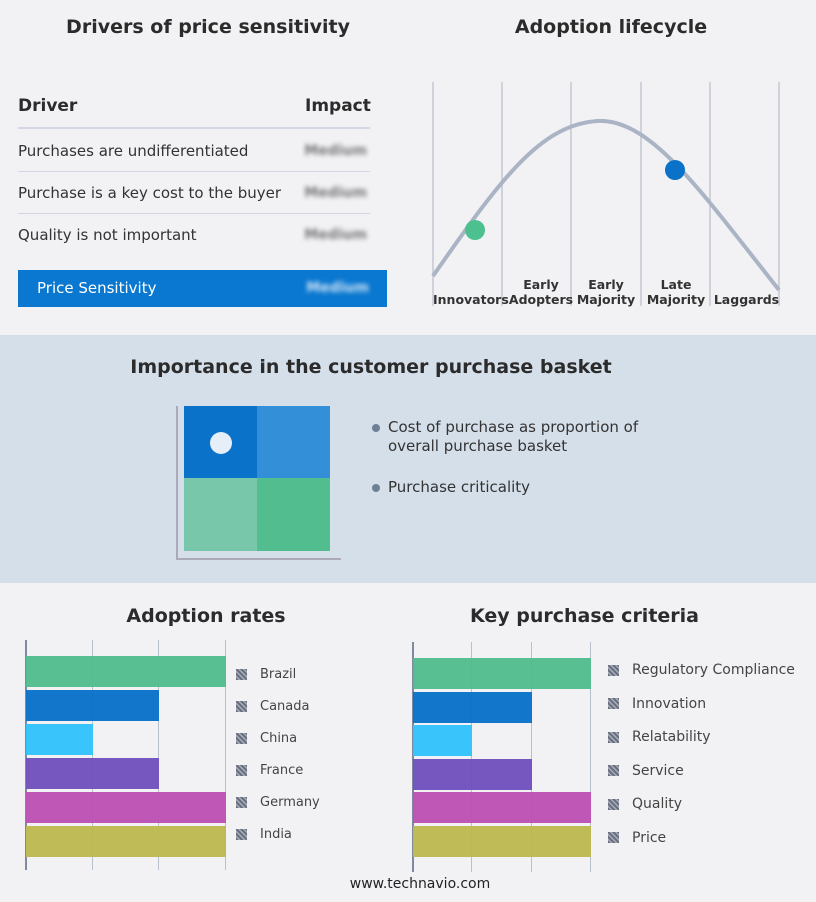 This screenshot has width=816, height=902. Describe the element at coordinates (502, 673) in the screenshot. I see `bar-regulatory-compliance` at that location.